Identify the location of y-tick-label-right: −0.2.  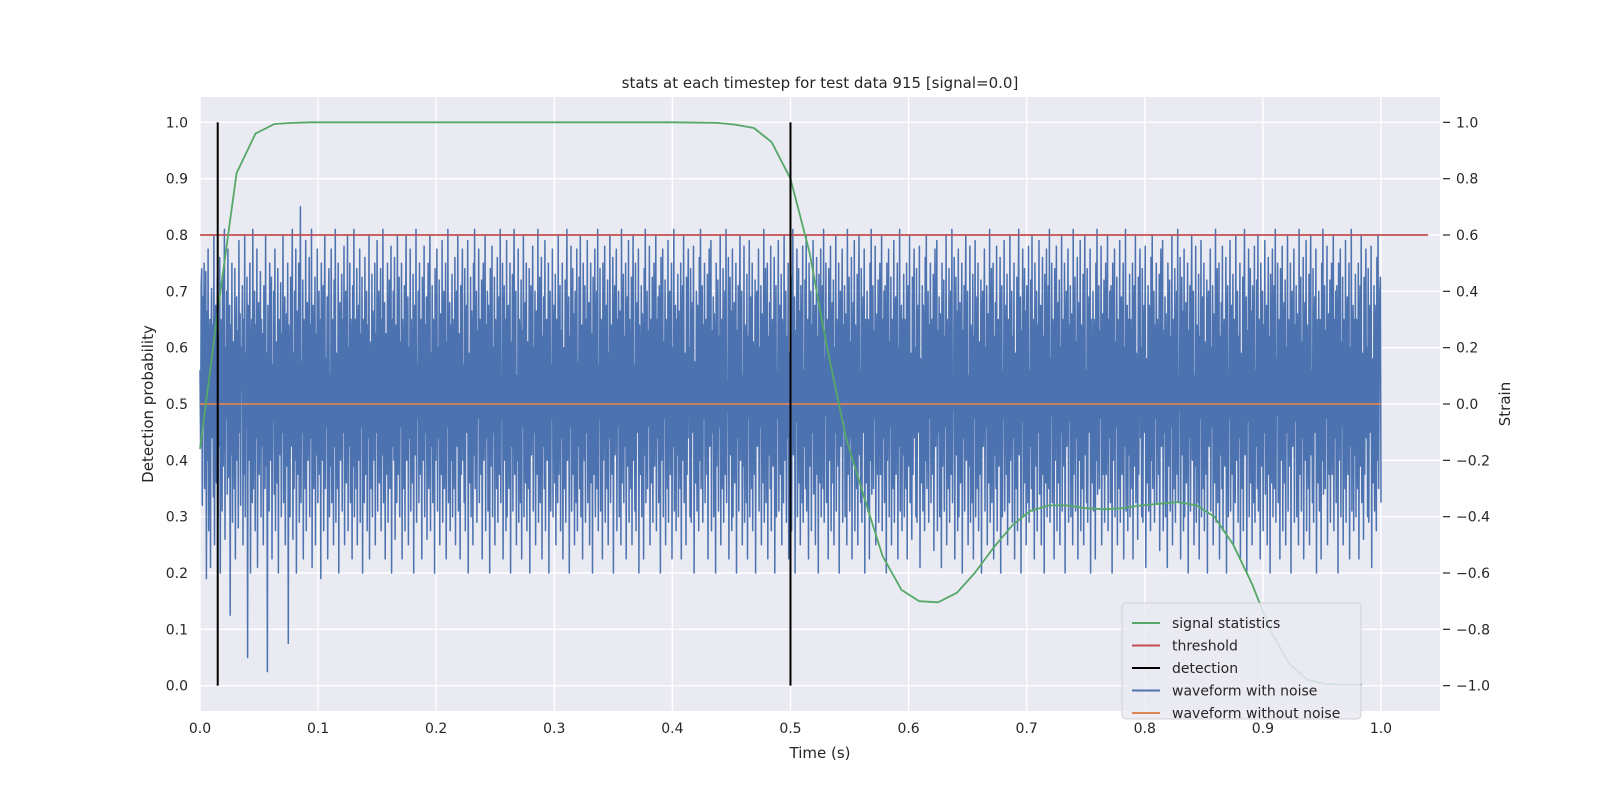
(1473, 461).